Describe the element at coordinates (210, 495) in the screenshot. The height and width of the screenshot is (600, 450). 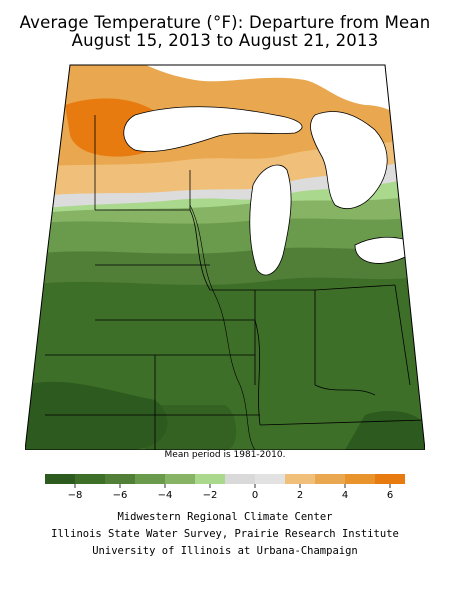
I see `legend-tick-label: −2` at that location.